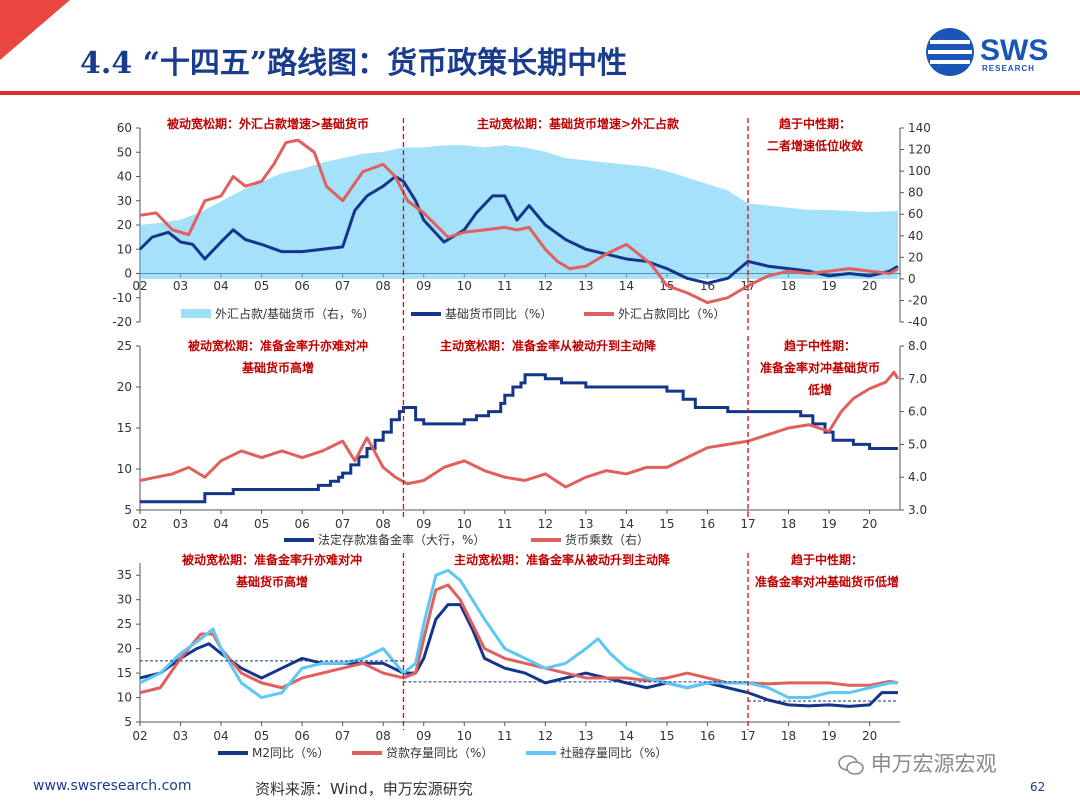  Describe the element at coordinates (917, 477) in the screenshot. I see `right-tick-label: 4.0` at that location.